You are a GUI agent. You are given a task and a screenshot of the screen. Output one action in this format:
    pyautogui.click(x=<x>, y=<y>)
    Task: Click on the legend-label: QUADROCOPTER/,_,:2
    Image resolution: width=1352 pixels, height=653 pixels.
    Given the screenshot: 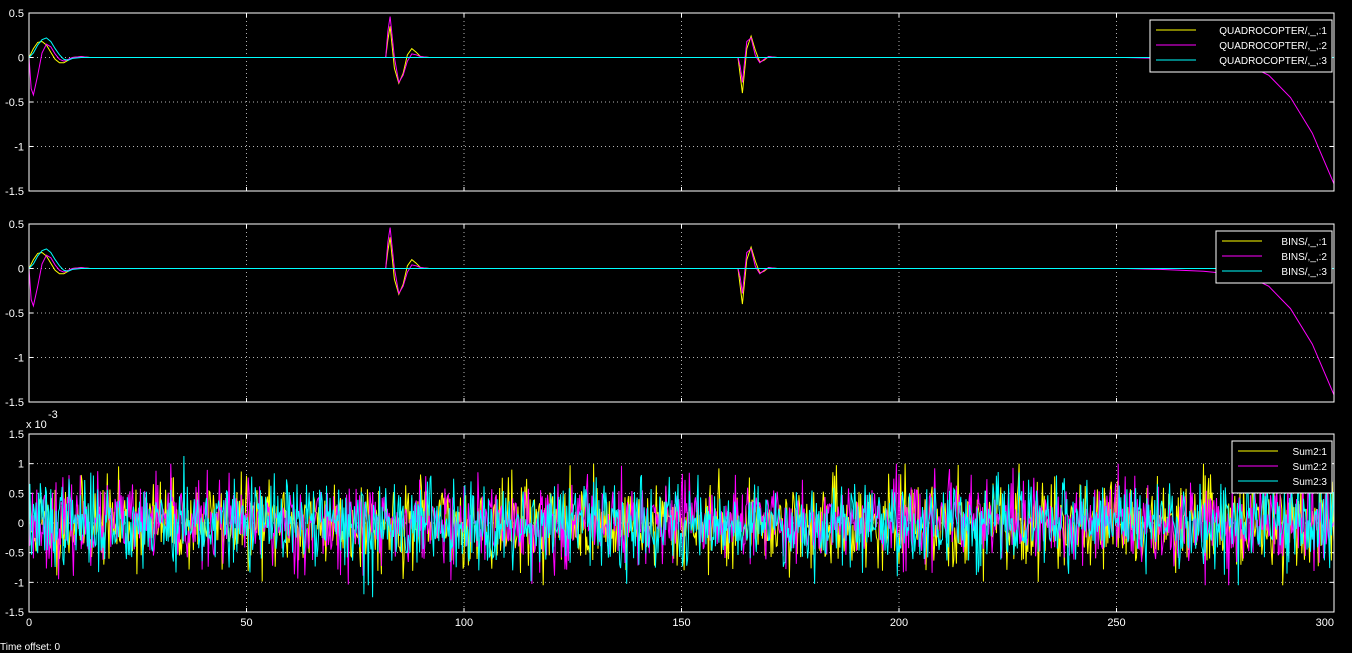 What is the action you would take?
    pyautogui.click(x=1273, y=46)
    